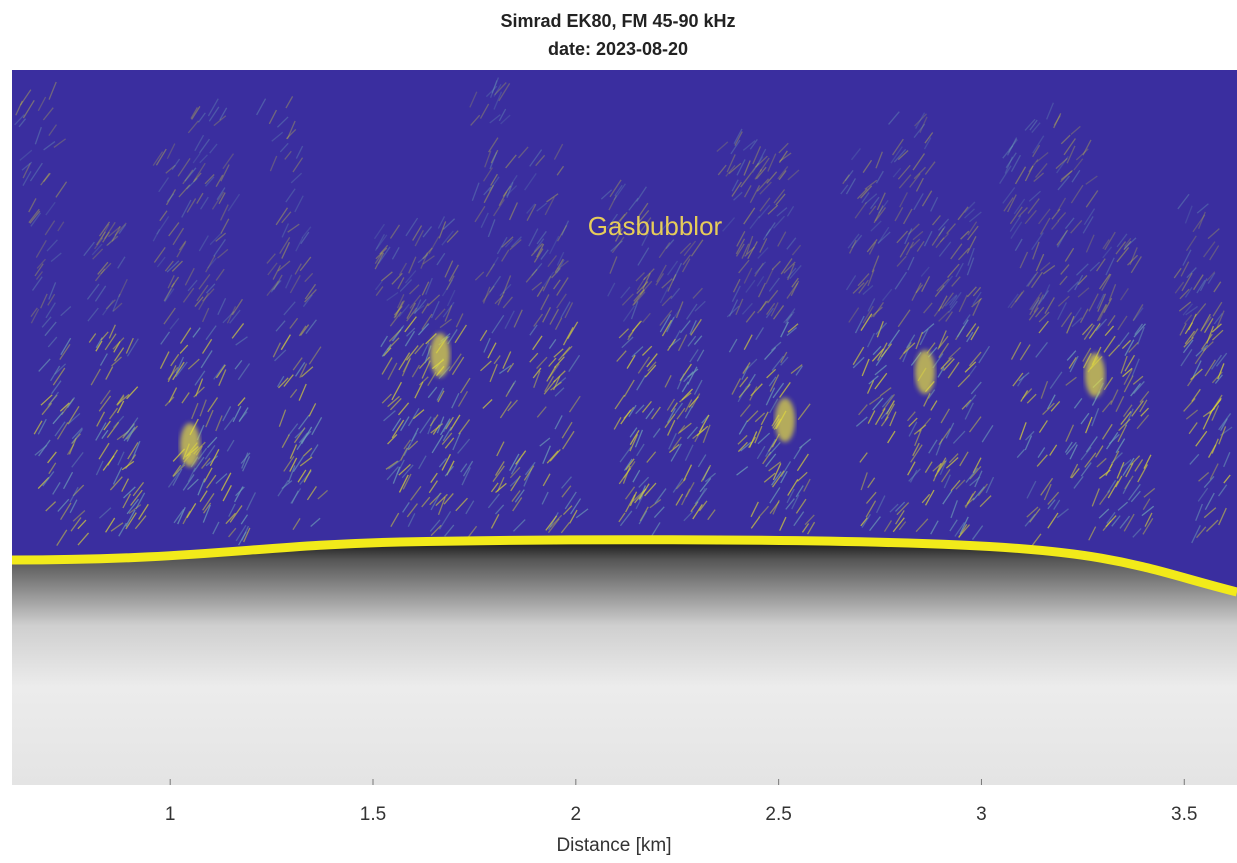 This screenshot has width=1237, height=863. I want to click on x-tick-label: 3, so click(981, 814).